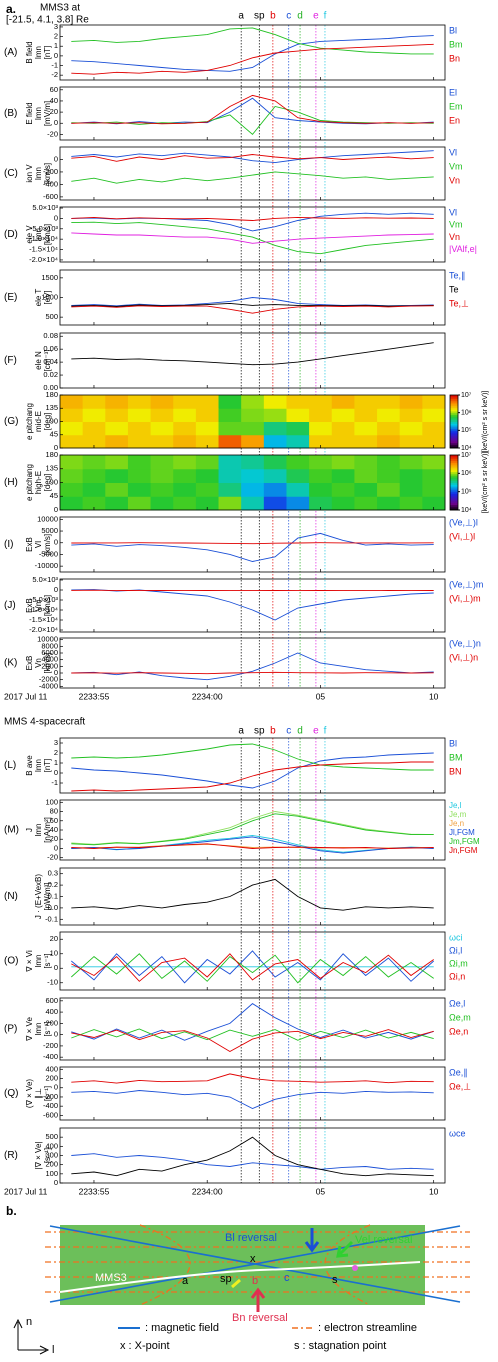 The image size is (498, 1362). Describe the element at coordinates (94, 696) in the screenshot. I see `x-tick-label: 2233:55` at that location.